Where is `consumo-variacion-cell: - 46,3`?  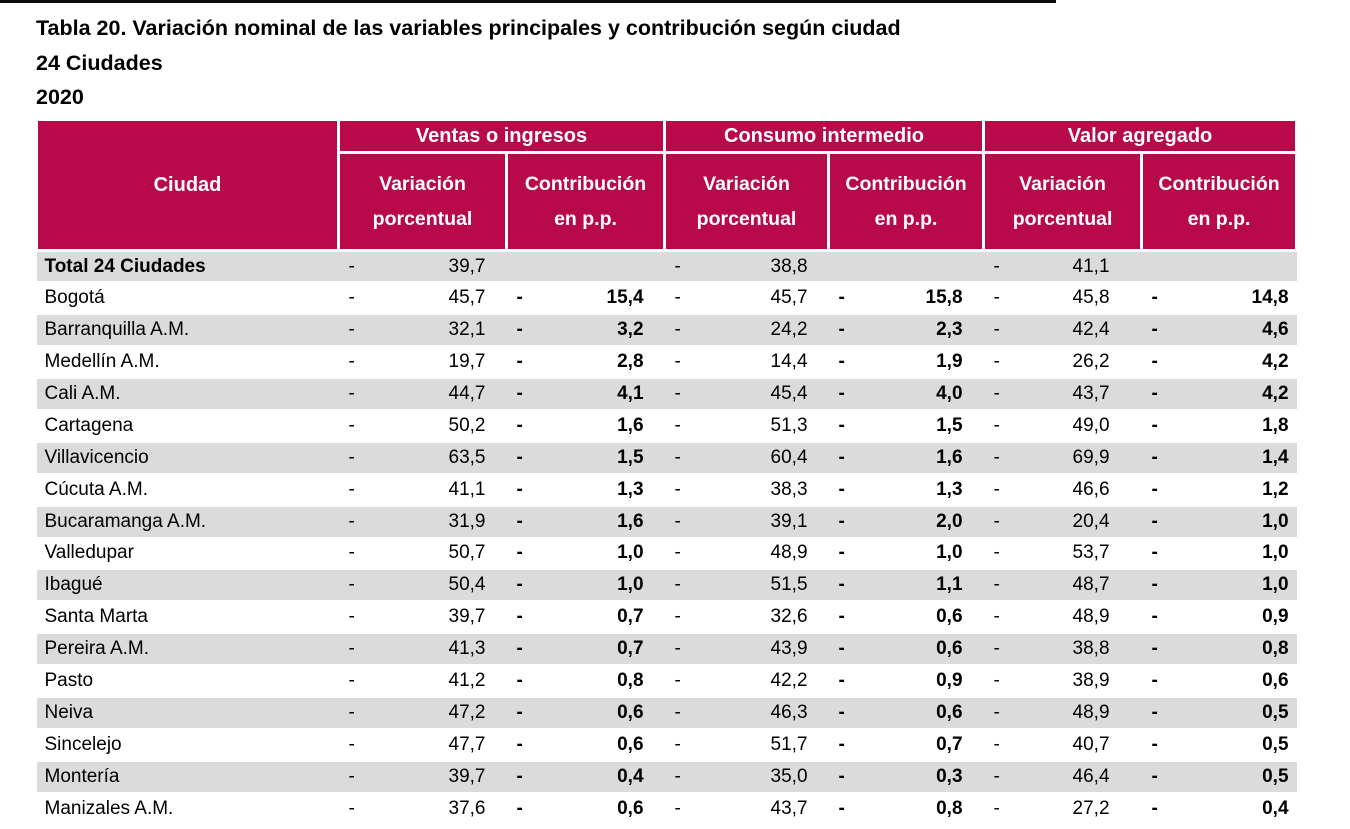 consumo-variacion-cell: - 46,3 is located at coordinates (746, 713).